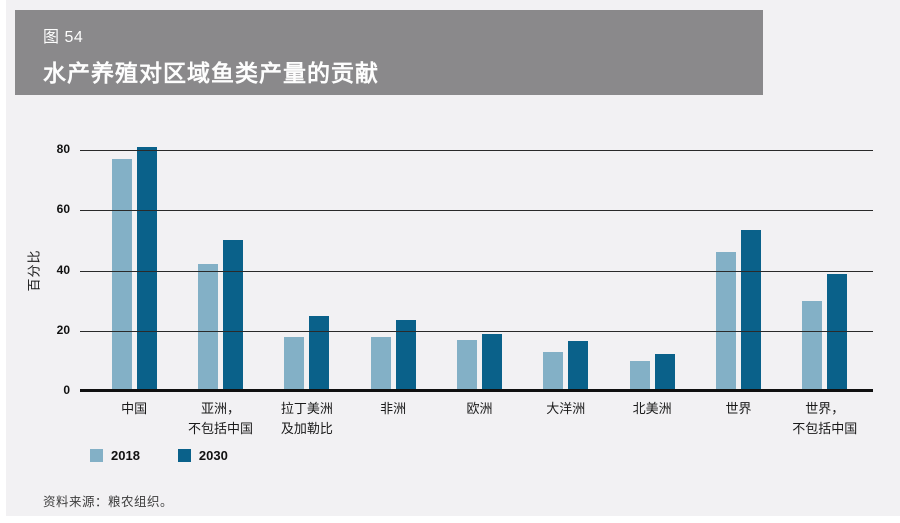 This screenshot has height=523, width=900. Describe the element at coordinates (738, 408) in the screenshot. I see `category-label: 世界` at that location.